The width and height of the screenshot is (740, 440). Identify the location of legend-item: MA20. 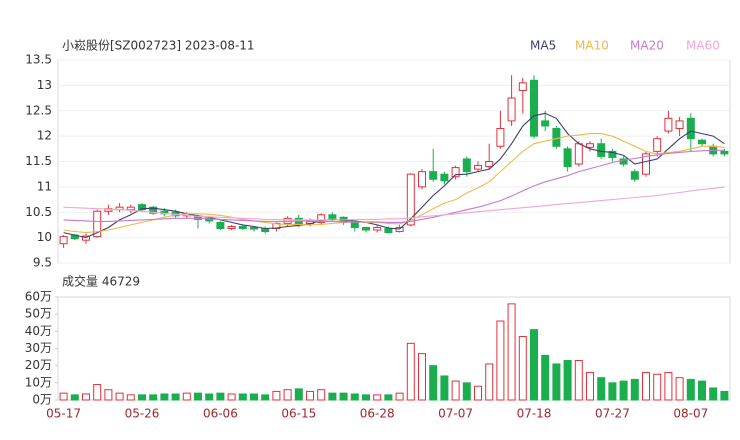
(647, 46).